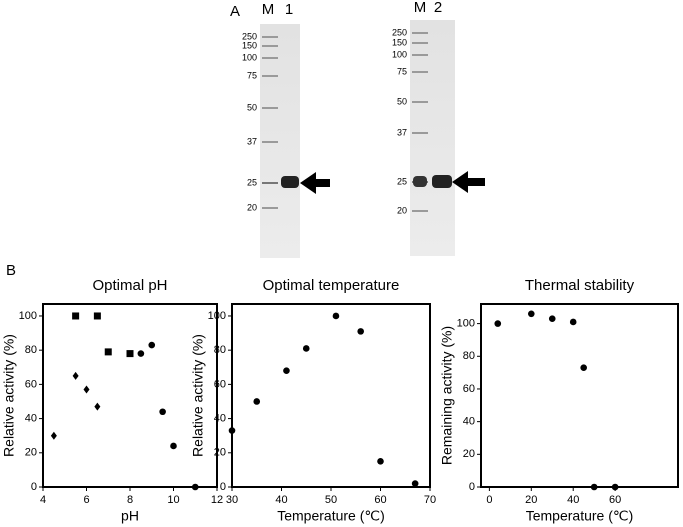 The image size is (683, 527). What do you see at coordinates (580, 285) in the screenshot?
I see `chart-title: Thermal stability` at bounding box center [580, 285].